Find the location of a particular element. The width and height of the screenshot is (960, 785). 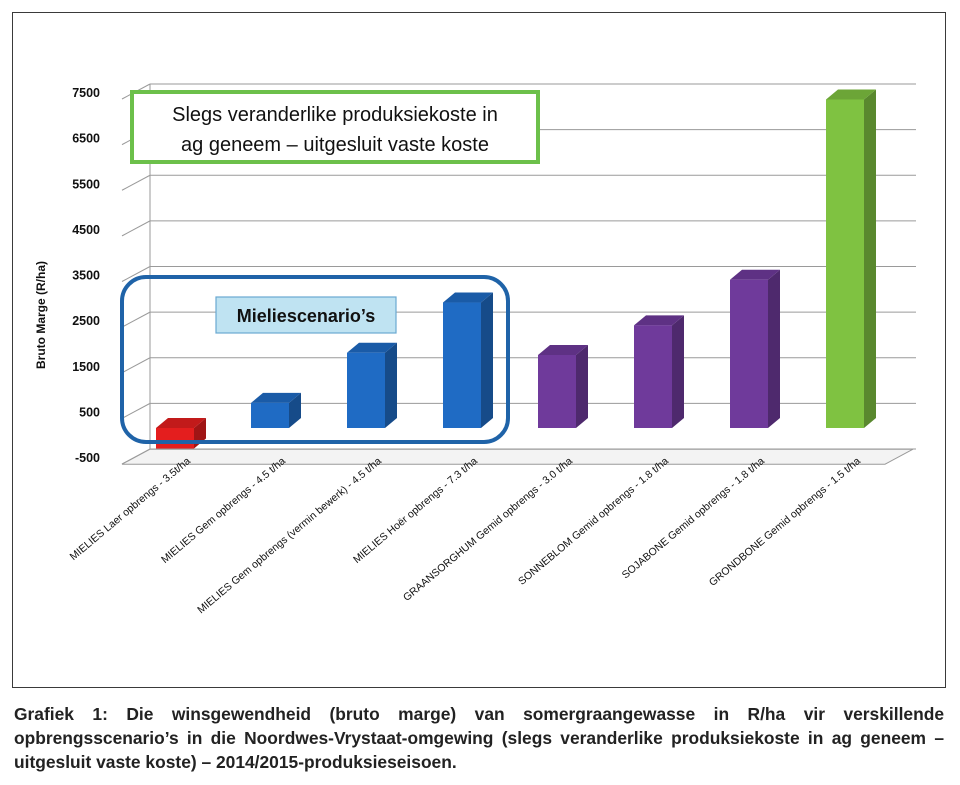

annotation-green-box is located at coordinates (335, 127).